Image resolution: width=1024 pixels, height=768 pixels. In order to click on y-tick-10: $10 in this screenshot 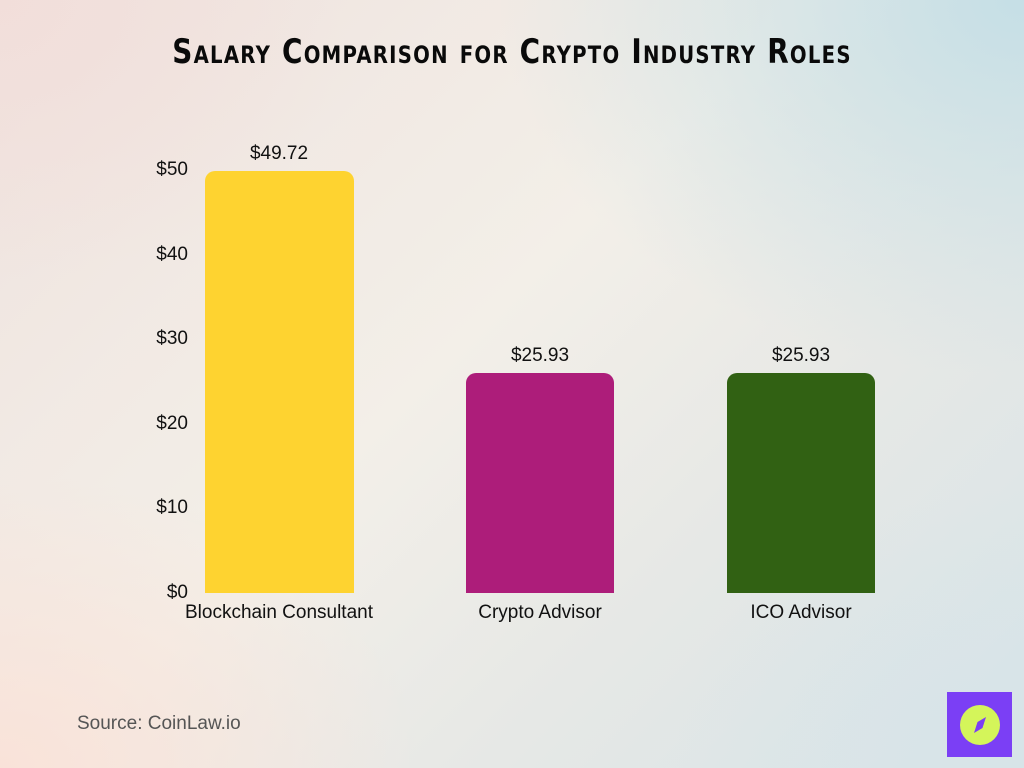, I will do `click(172, 507)`.